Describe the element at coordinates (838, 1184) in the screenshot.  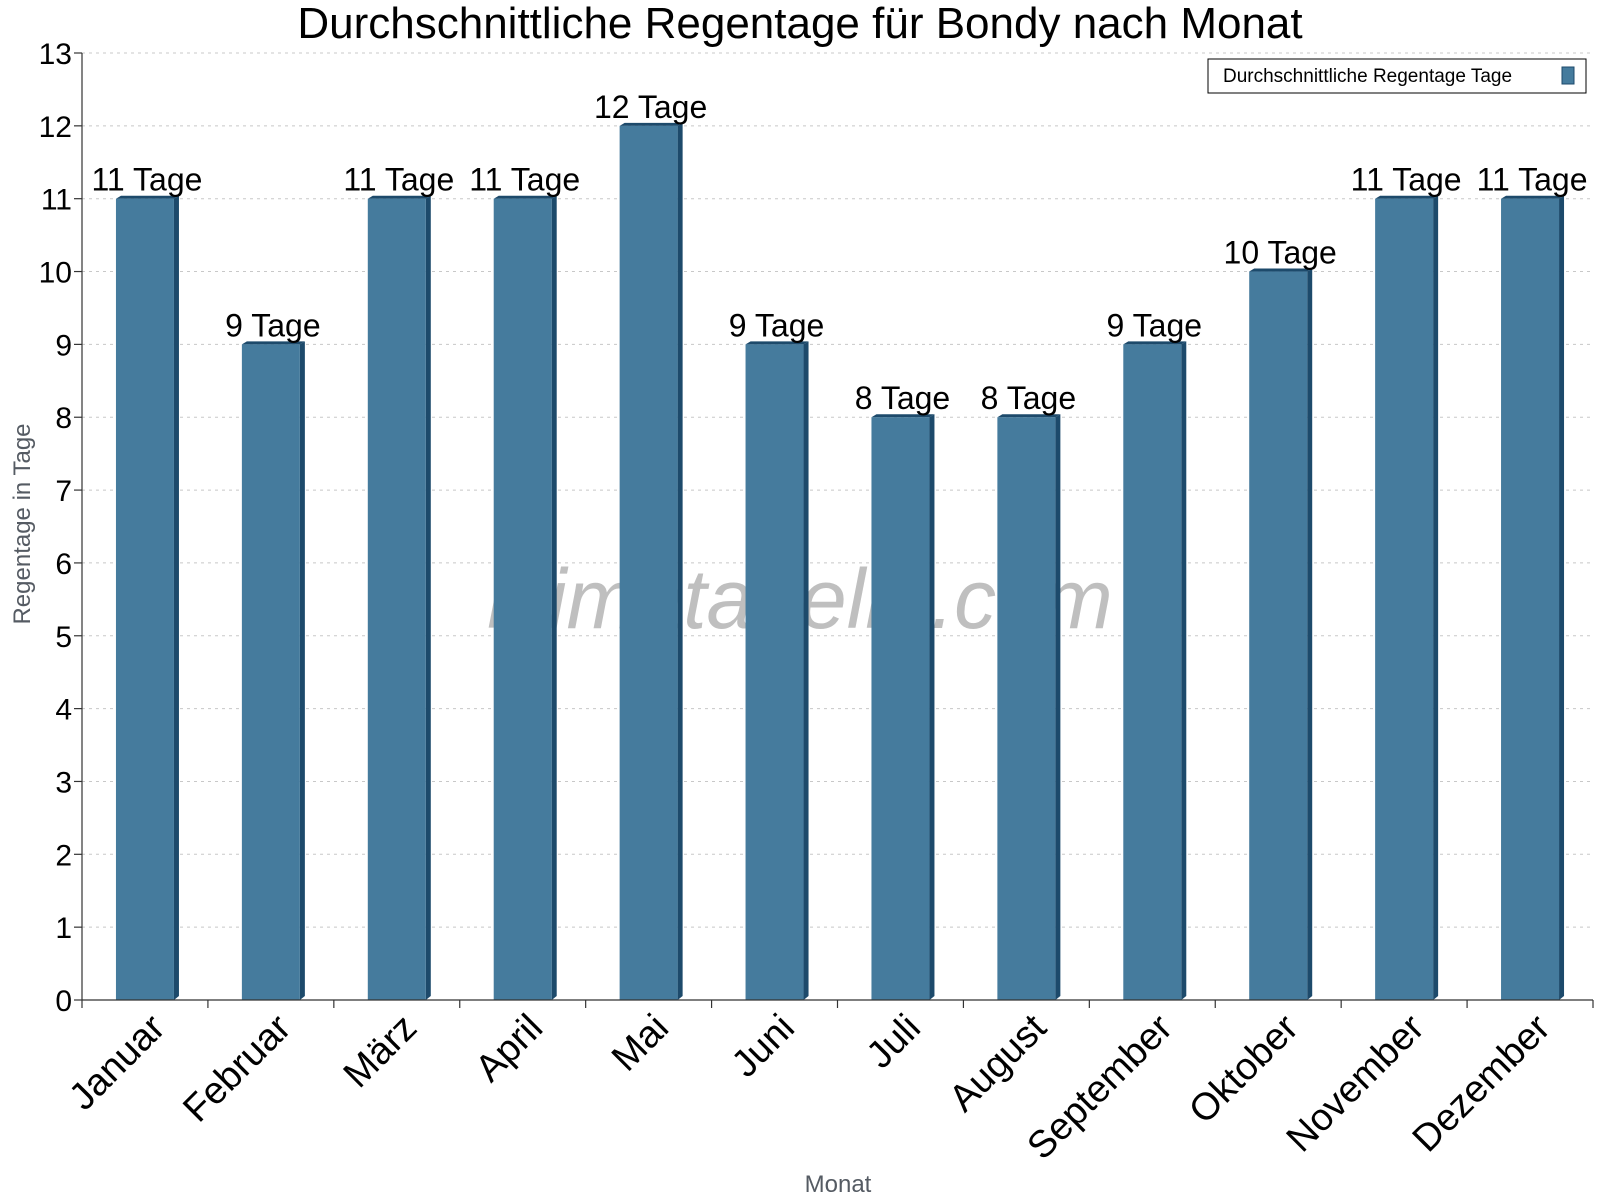
I see `x-axis-title: Monat` at that location.